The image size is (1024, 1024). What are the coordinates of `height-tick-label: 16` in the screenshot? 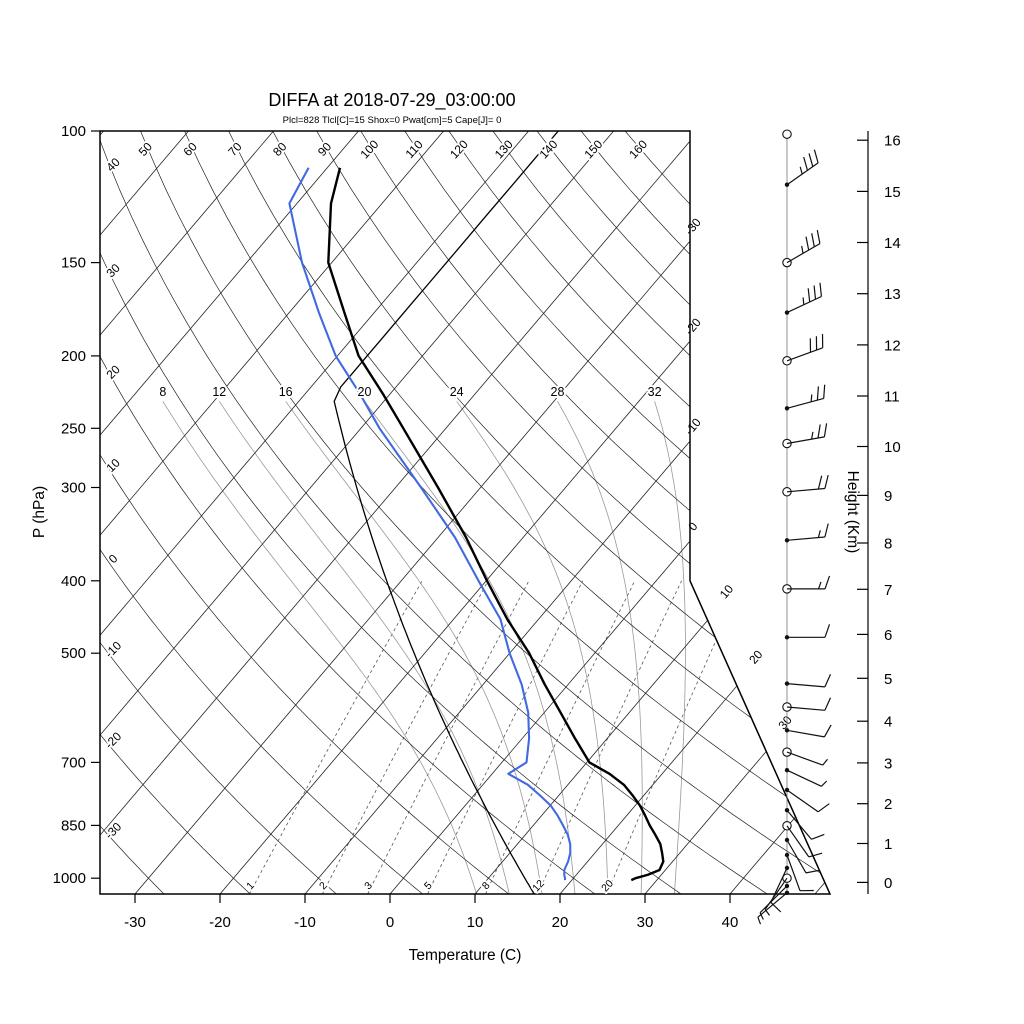 It's located at (892, 141).